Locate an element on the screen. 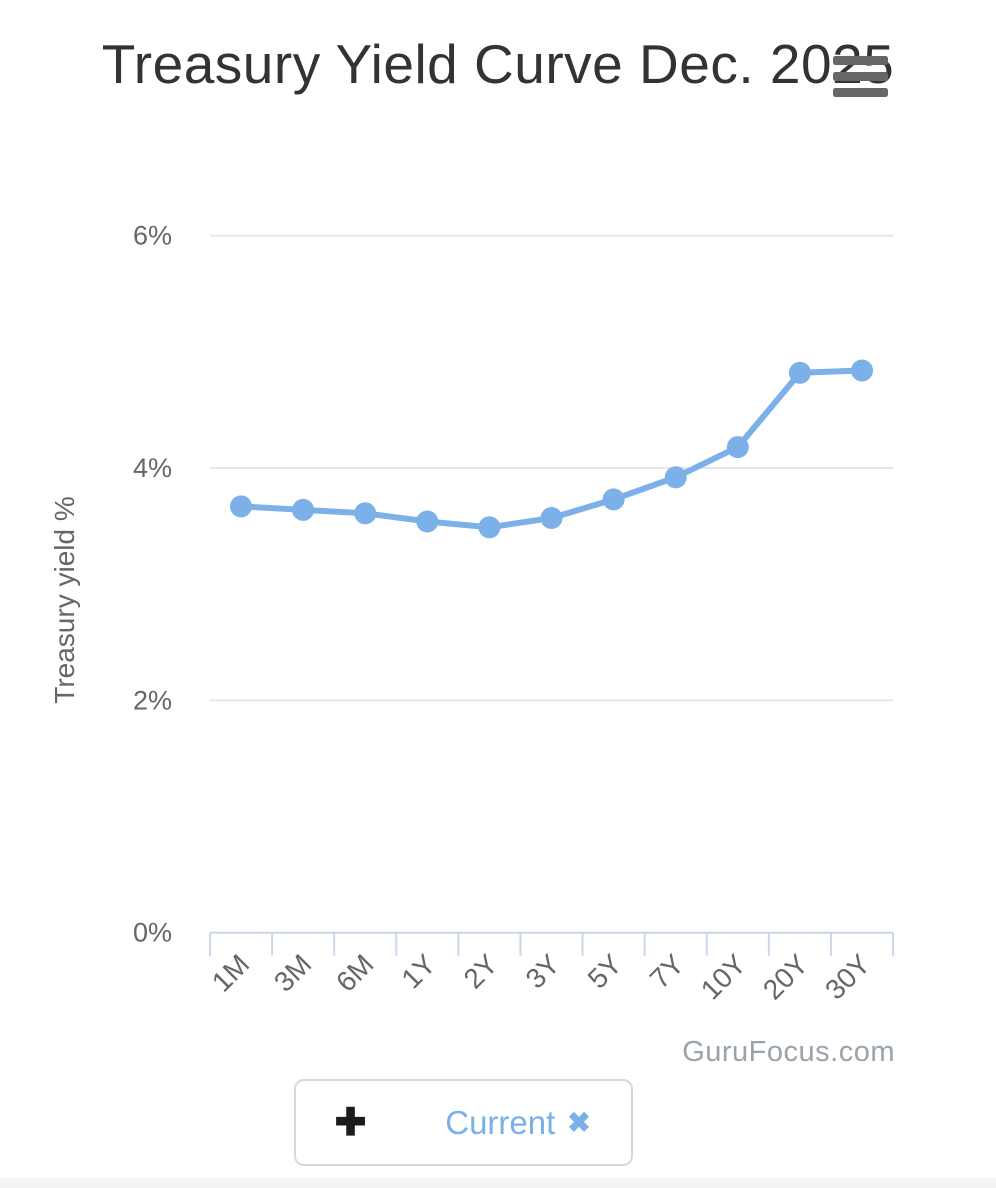 Image resolution: width=996 pixels, height=1188 pixels. x-axis-tick-label: 30Y is located at coordinates (847, 976).